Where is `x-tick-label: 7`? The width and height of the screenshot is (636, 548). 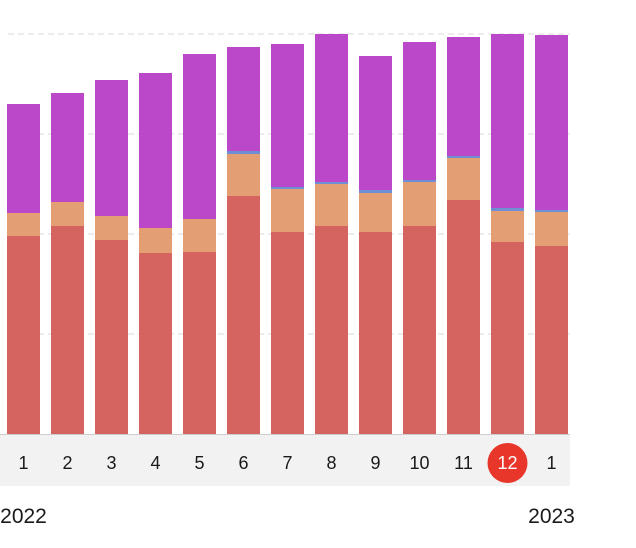
x-tick-label: 7 is located at coordinates (287, 463).